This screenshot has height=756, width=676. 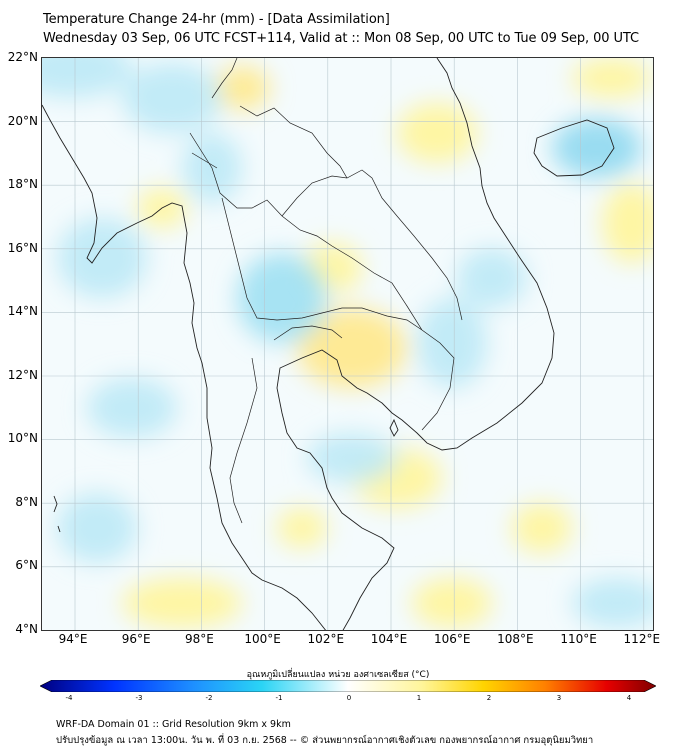 What do you see at coordinates (199, 639) in the screenshot?
I see `longitude-label: 98°E` at bounding box center [199, 639].